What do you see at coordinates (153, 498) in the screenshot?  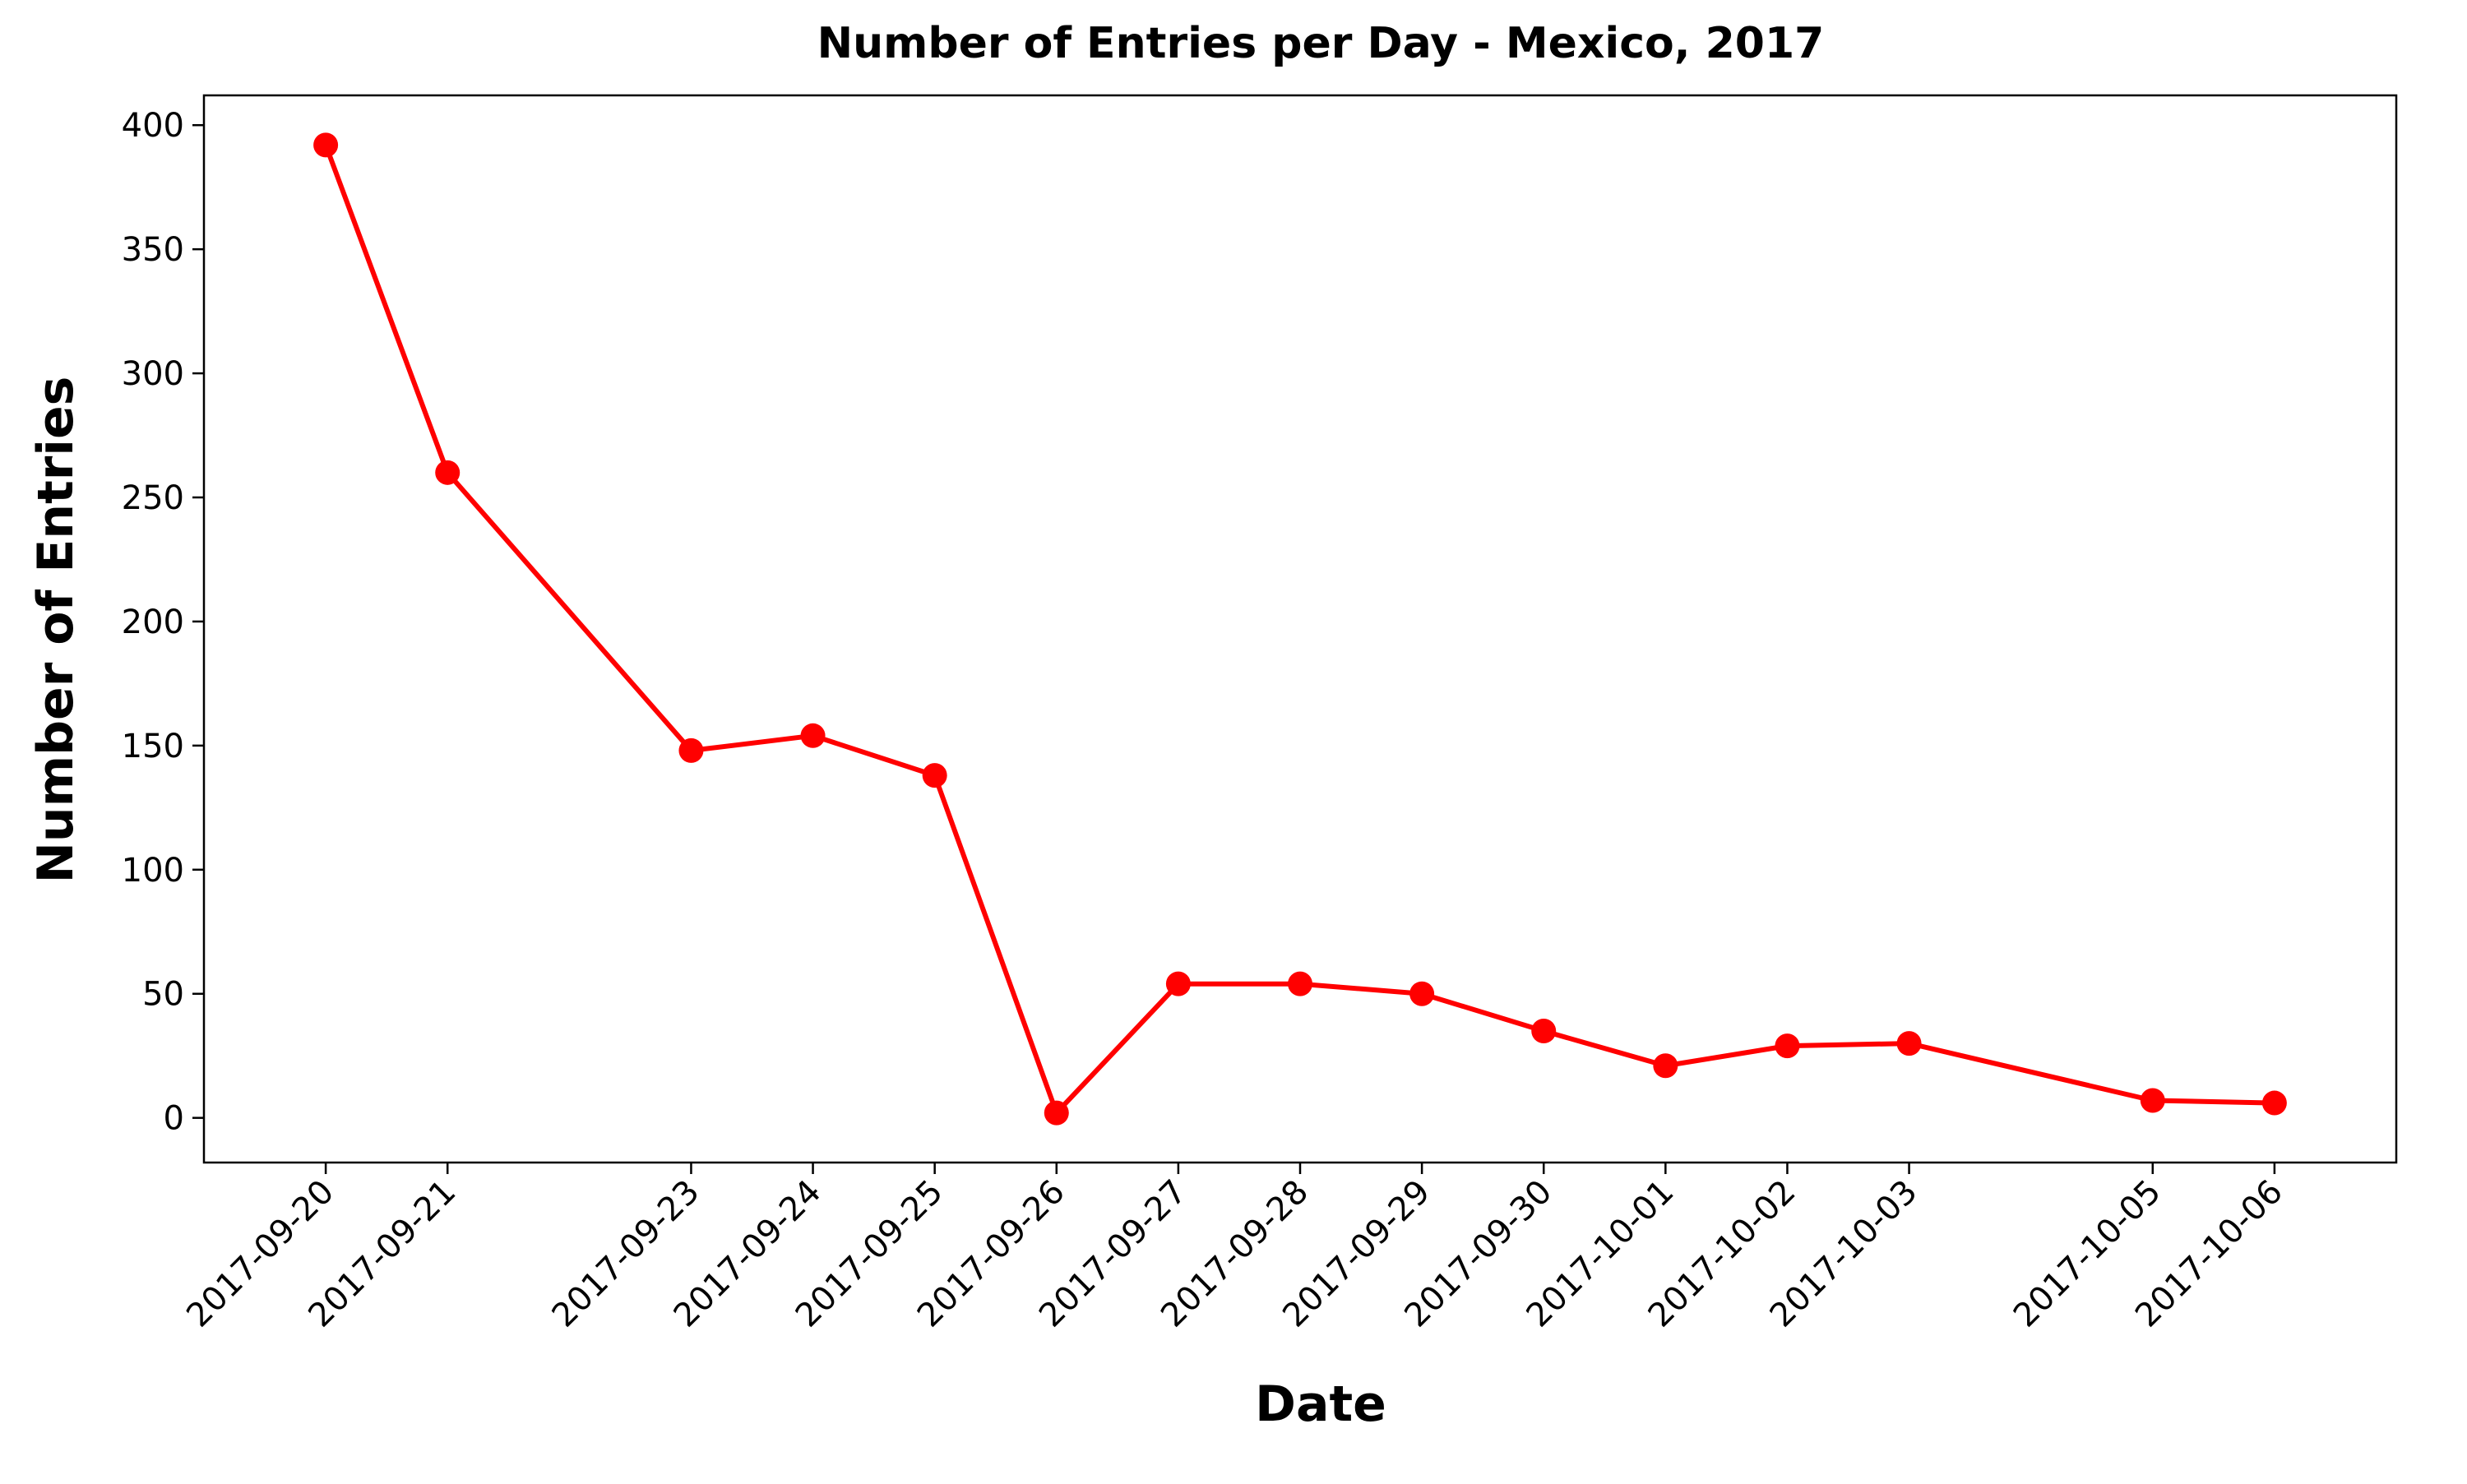 I see `y-tick-label: 250` at bounding box center [153, 498].